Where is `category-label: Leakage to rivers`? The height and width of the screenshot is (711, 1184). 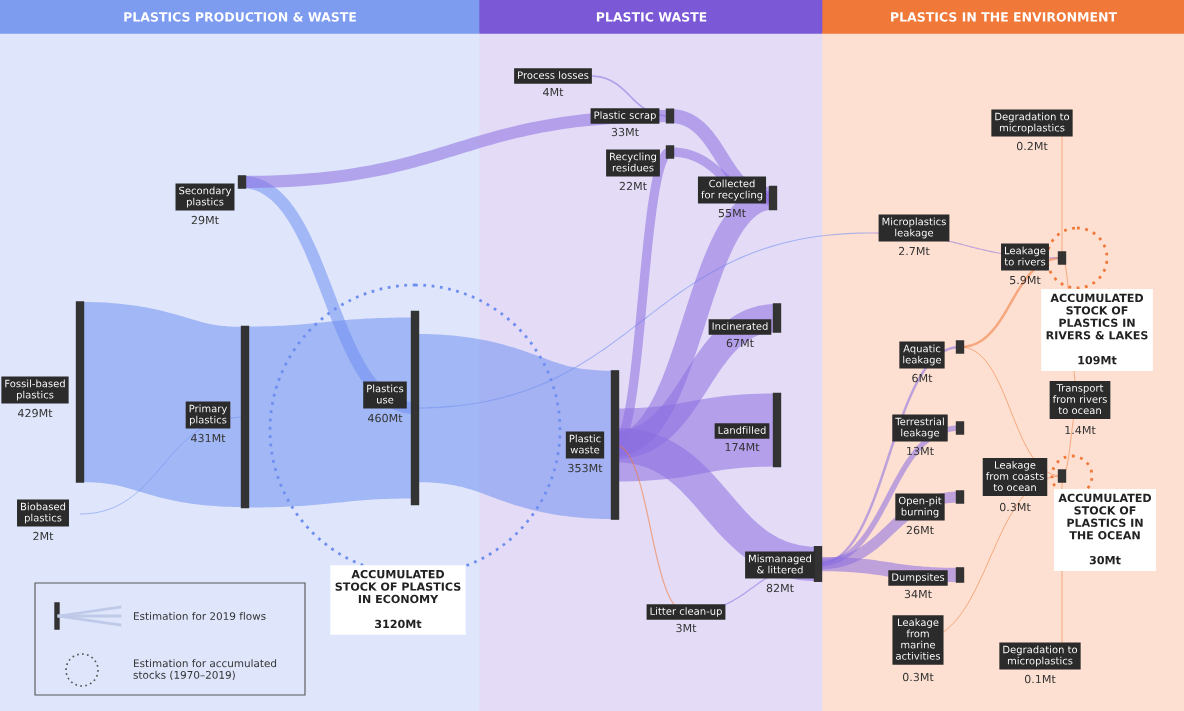
category-label: Leakage to rivers is located at coordinates (1025, 256).